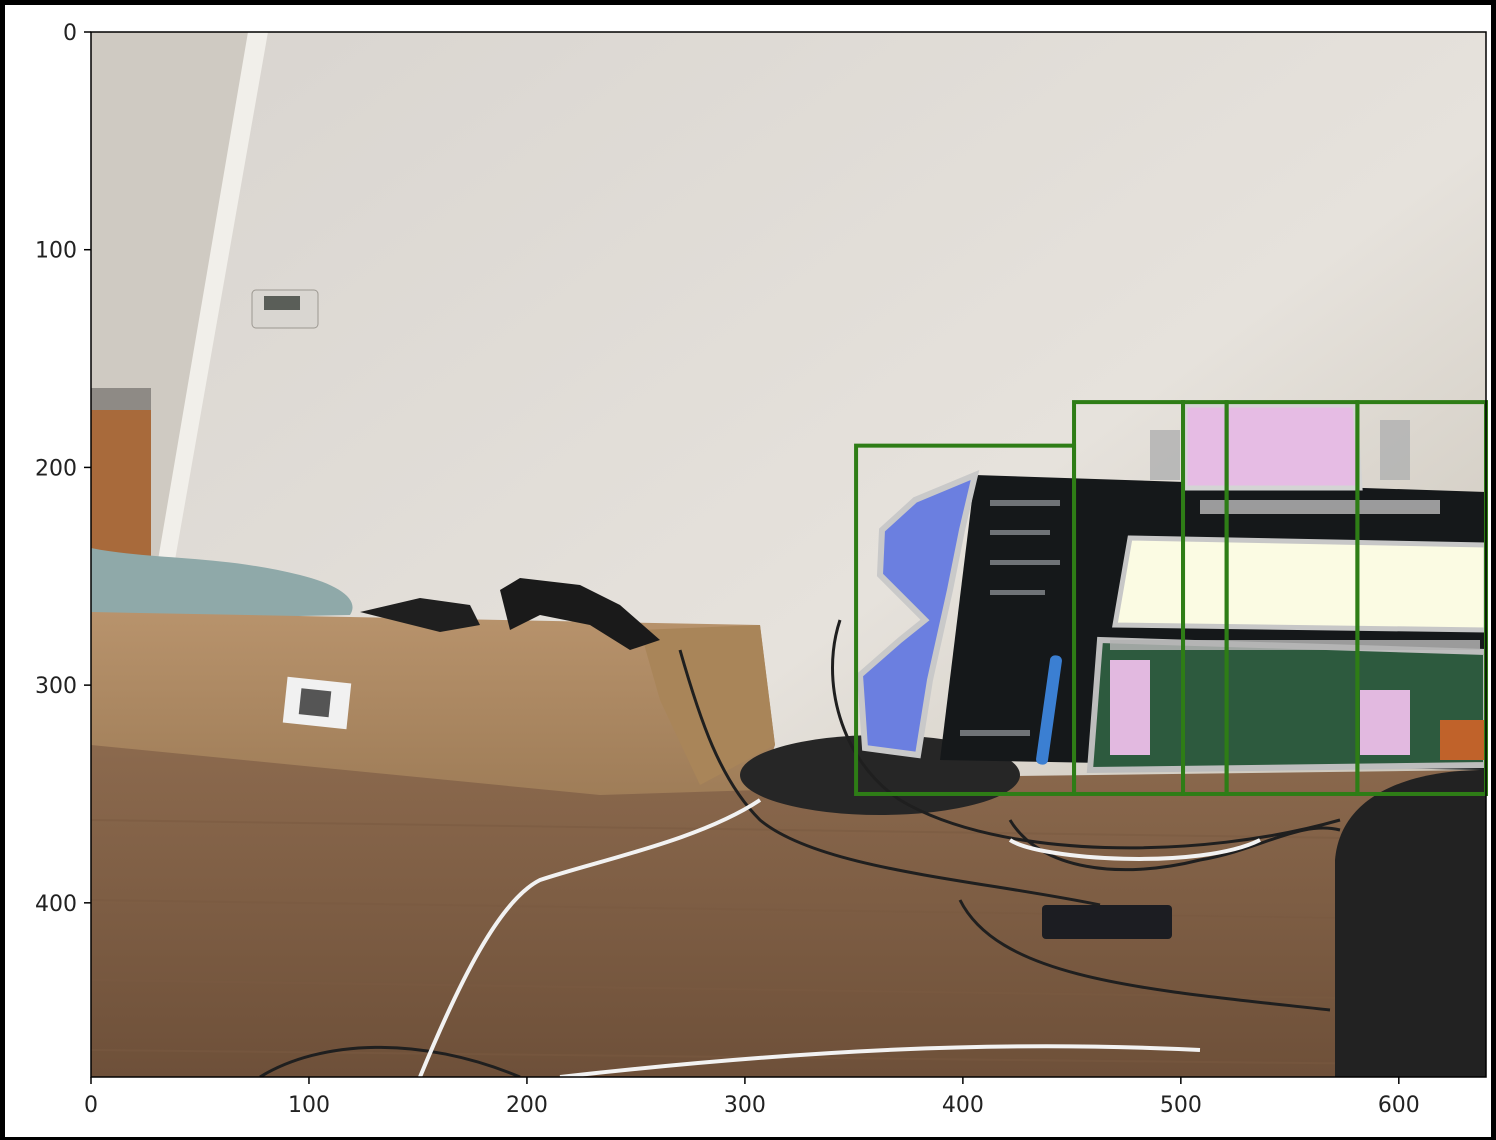  I want to click on x-tick-label: 200, so click(527, 1105).